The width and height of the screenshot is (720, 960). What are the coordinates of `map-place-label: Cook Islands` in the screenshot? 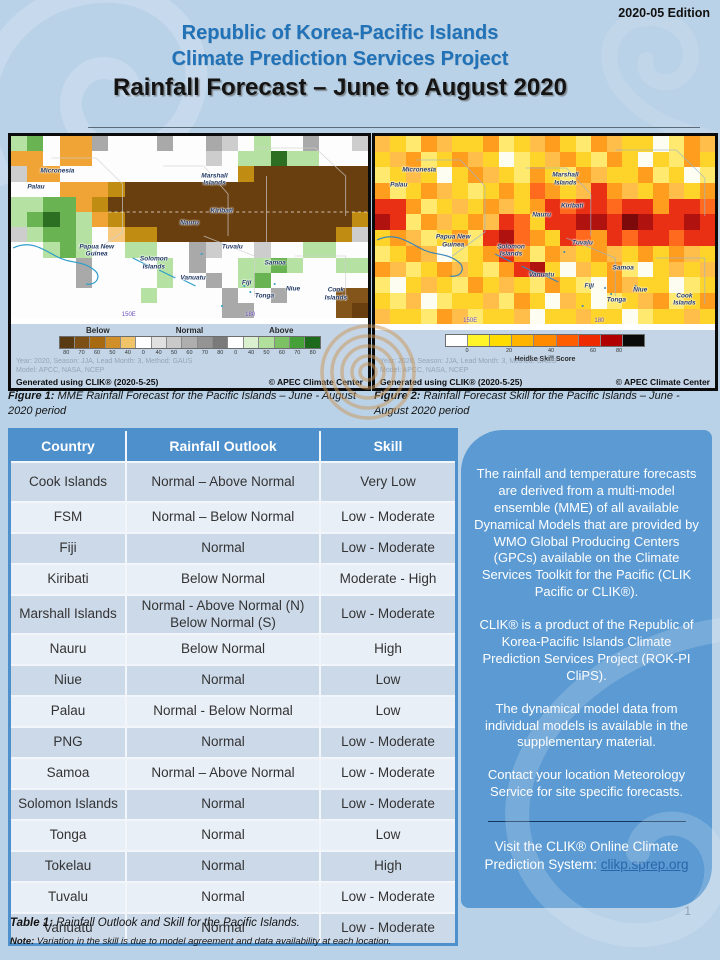 It's located at (684, 299).